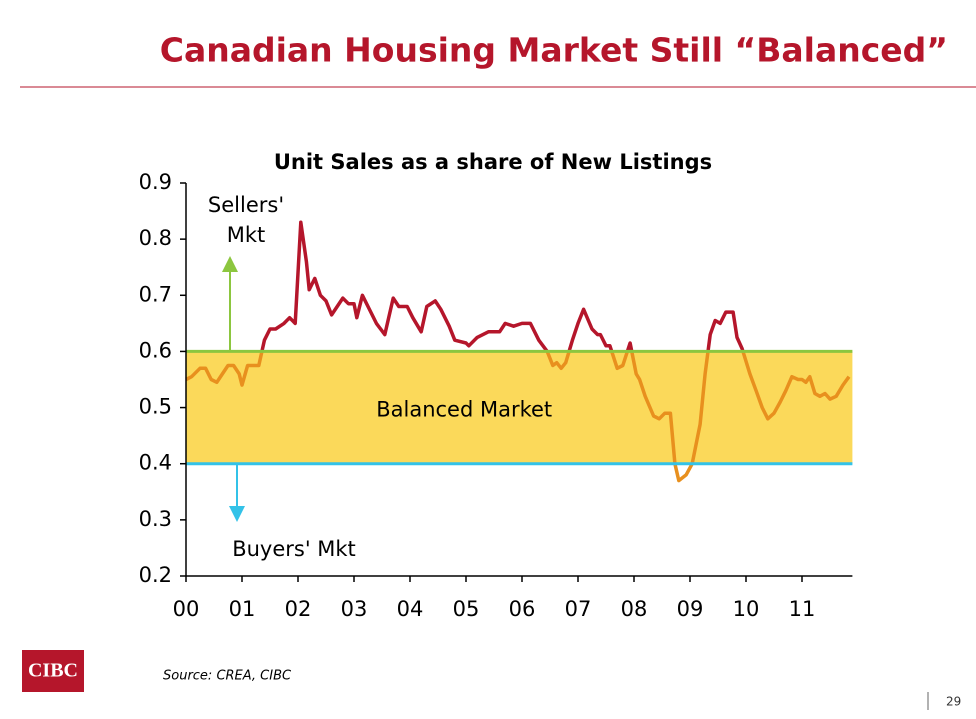  What do you see at coordinates (298, 609) in the screenshot?
I see `x-tick-label: 02` at bounding box center [298, 609].